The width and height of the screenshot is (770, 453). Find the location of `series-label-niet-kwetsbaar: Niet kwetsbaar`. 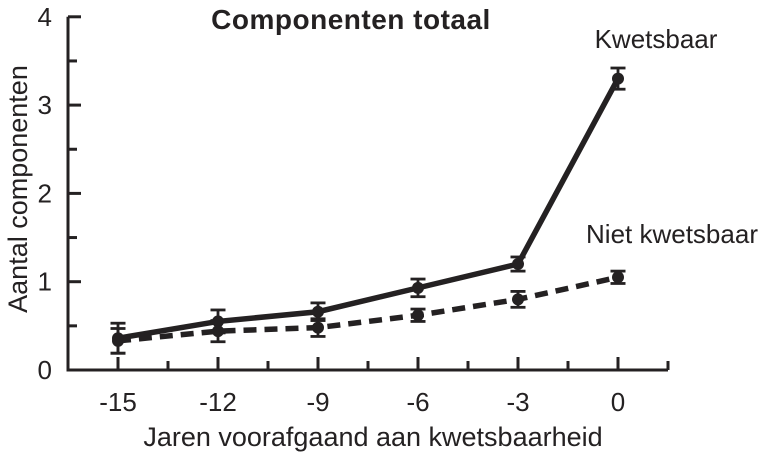

series-label-niet-kwetsbaar: Niet kwetsbaar is located at coordinates (672, 234).